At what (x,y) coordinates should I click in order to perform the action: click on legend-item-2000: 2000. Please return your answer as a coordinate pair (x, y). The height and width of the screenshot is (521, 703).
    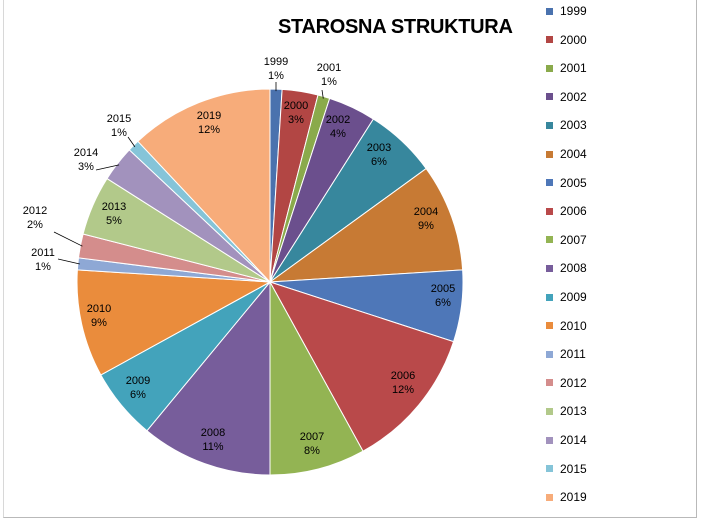
    Looking at the image, I should click on (566, 40).